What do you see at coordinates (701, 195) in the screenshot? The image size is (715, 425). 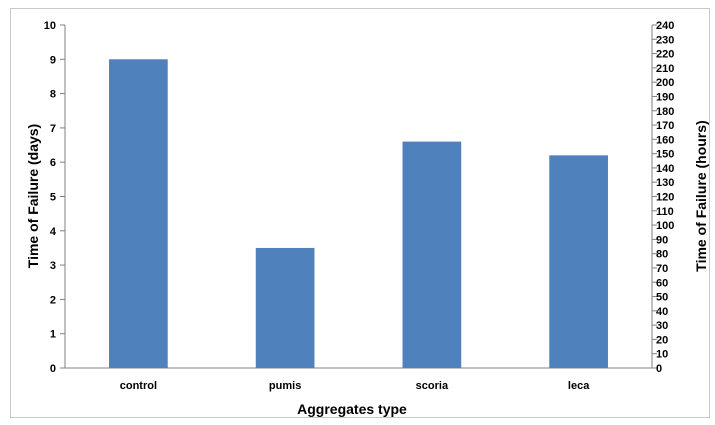 I see `y2-axis-title: Time of Failure (hours)` at bounding box center [701, 195].